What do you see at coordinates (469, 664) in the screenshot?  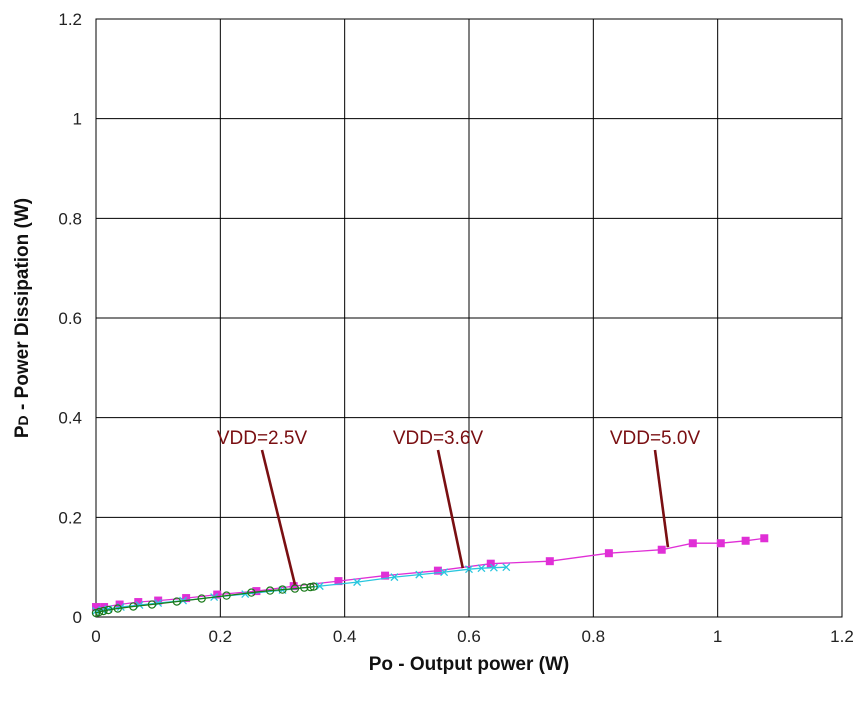 I see `x-axis-title: Po - Output power (W)` at bounding box center [469, 664].